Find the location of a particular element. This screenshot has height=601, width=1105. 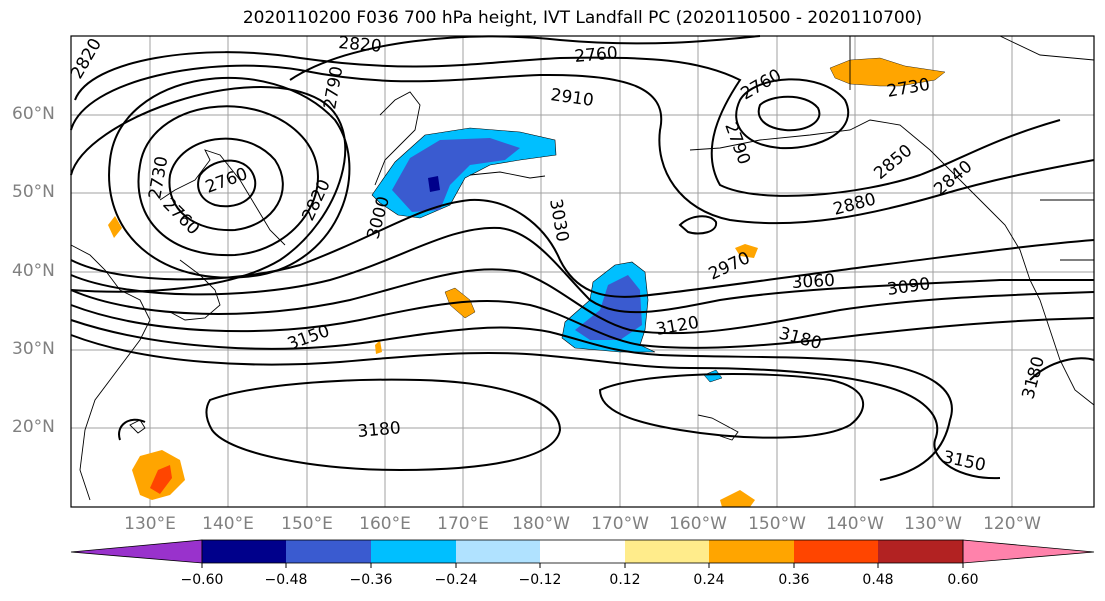

colorbar-extend-right is located at coordinates (1028, 551).